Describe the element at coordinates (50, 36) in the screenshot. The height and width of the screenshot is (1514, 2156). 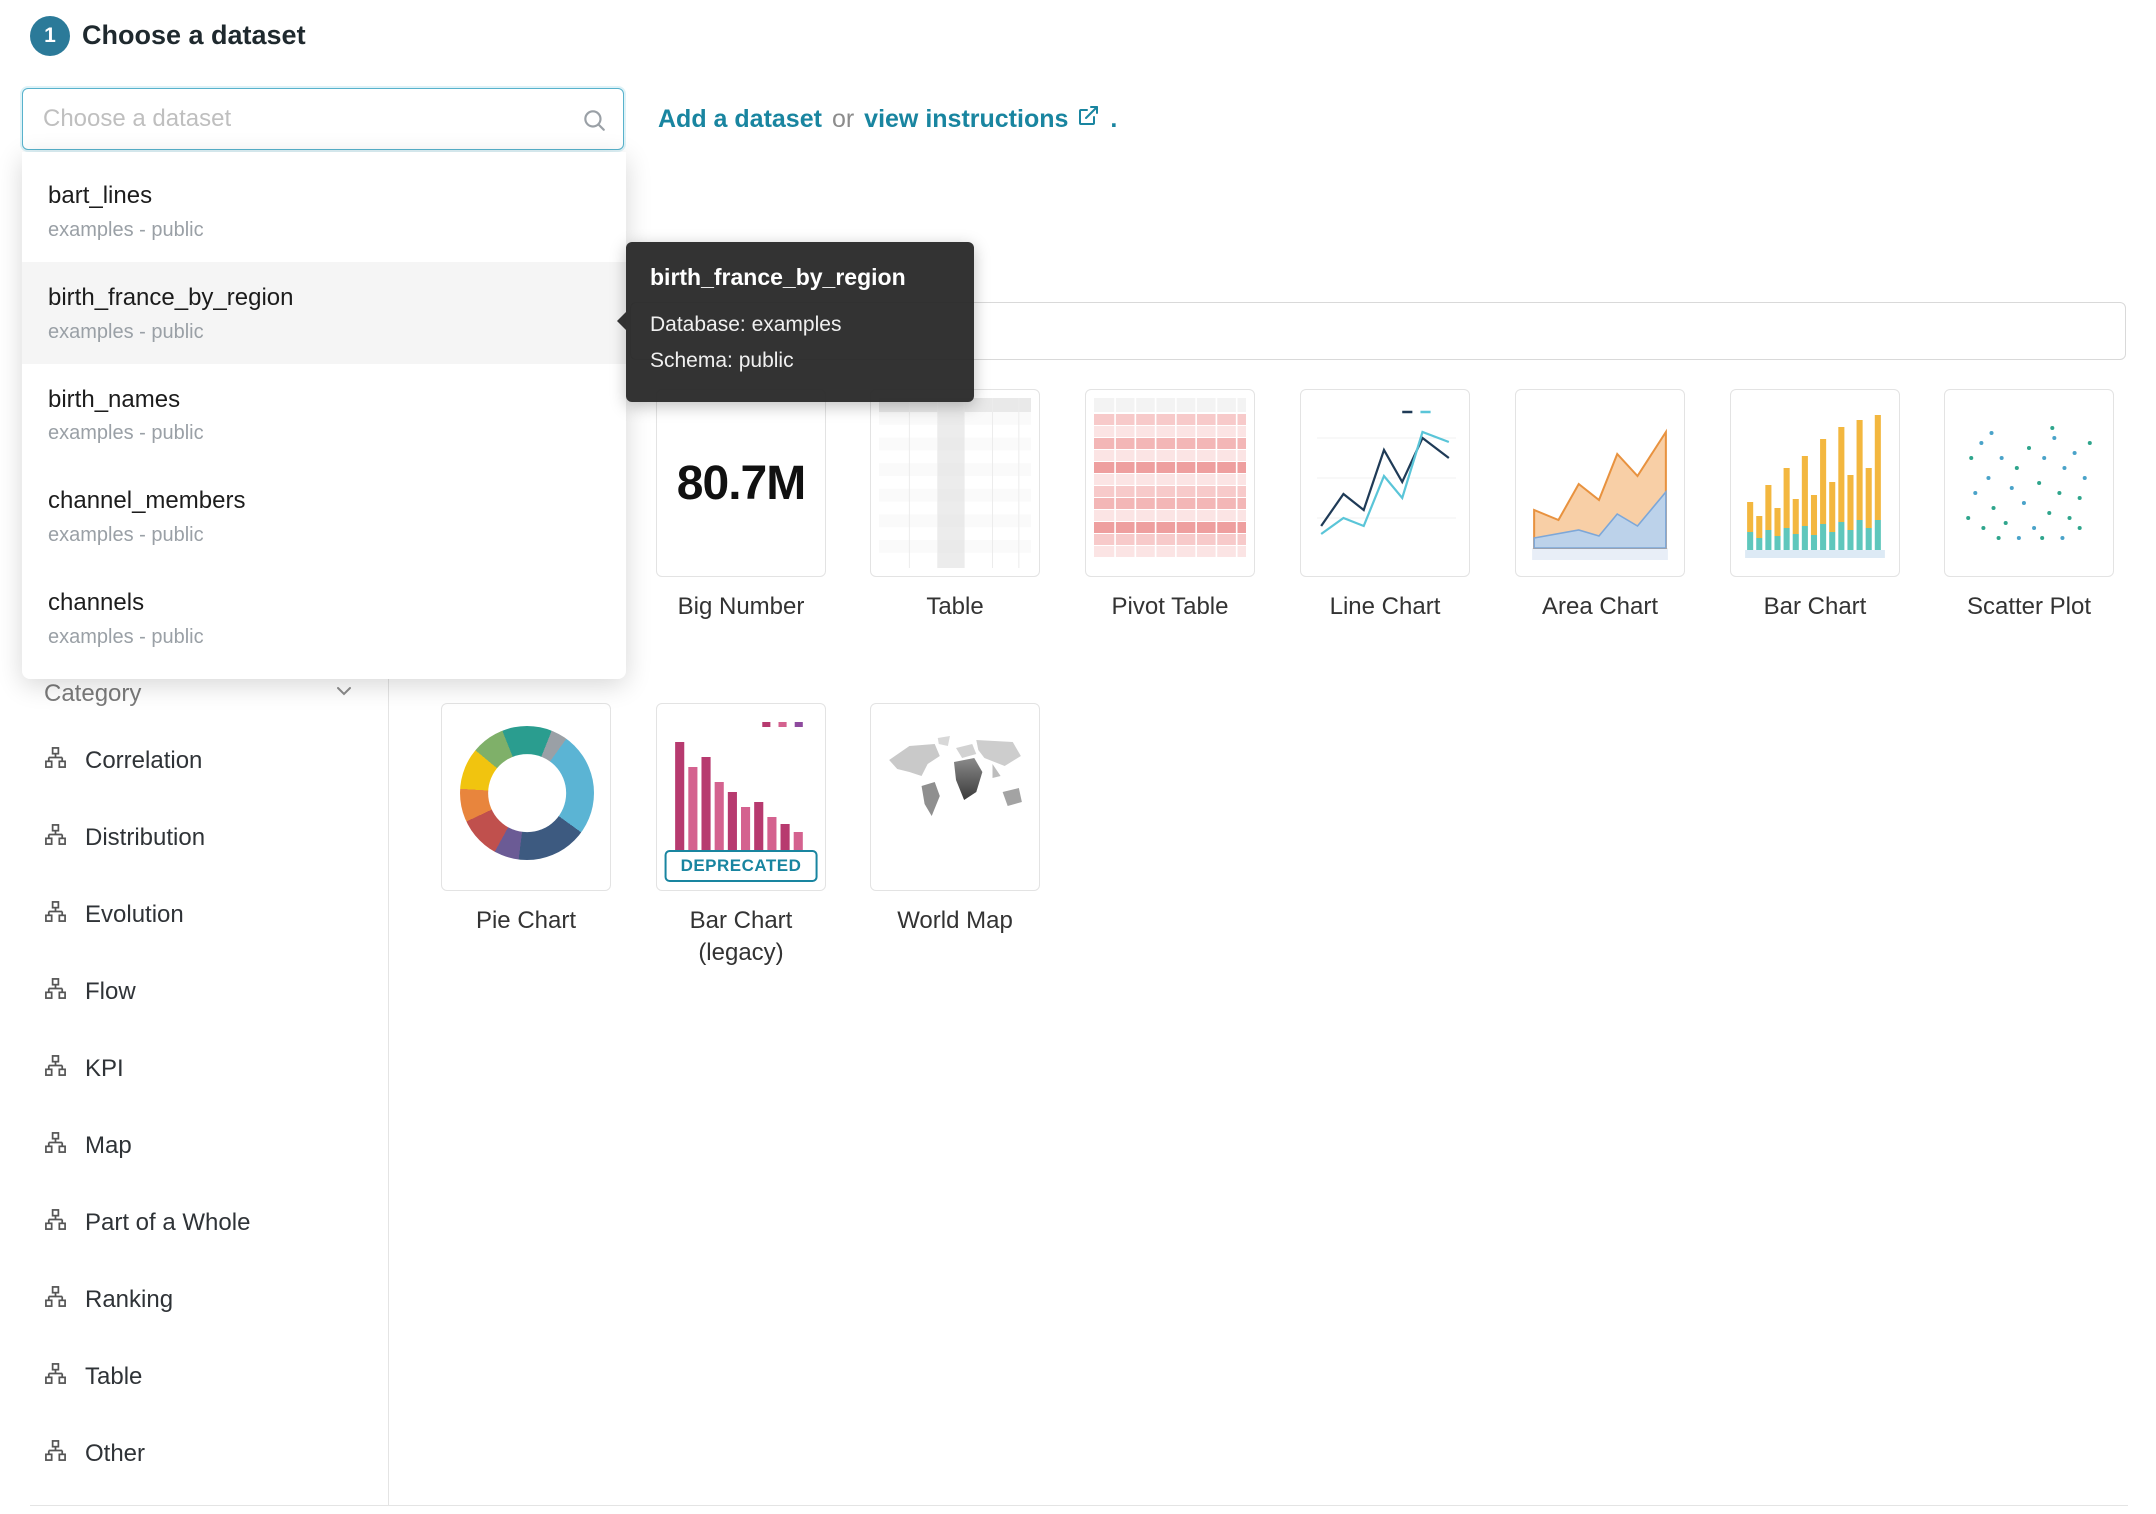
I see `step-number-badge: 1` at that location.